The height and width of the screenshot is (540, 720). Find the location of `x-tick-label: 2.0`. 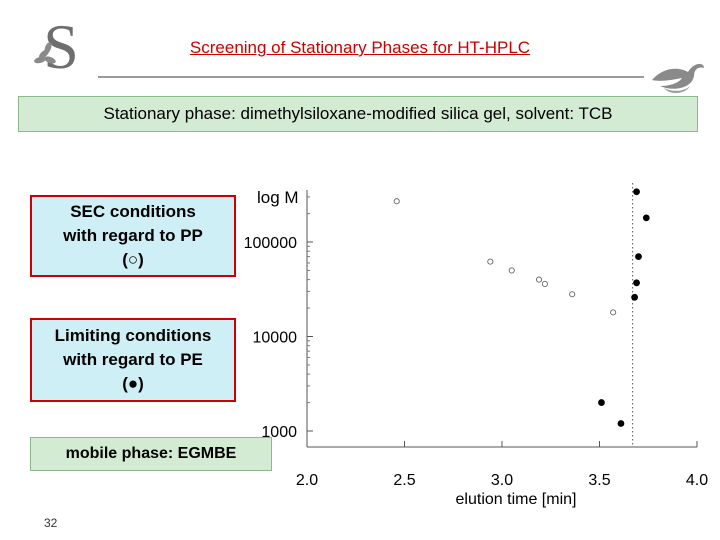

x-tick-label: 2.0 is located at coordinates (307, 480).